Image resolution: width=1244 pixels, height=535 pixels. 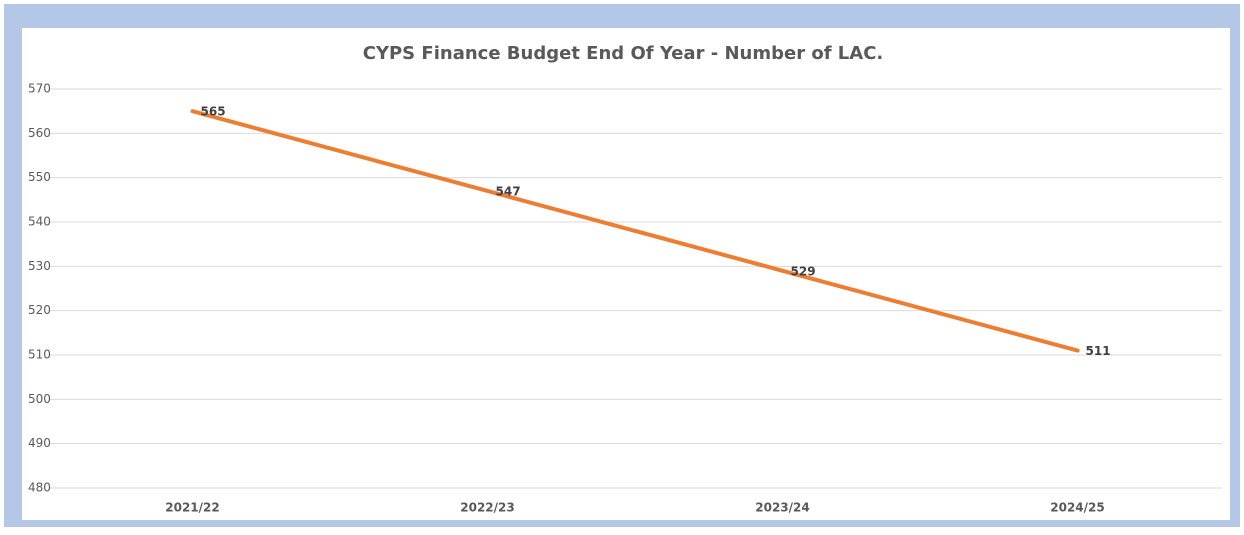 What do you see at coordinates (213, 112) in the screenshot?
I see `data-label: 565` at bounding box center [213, 112].